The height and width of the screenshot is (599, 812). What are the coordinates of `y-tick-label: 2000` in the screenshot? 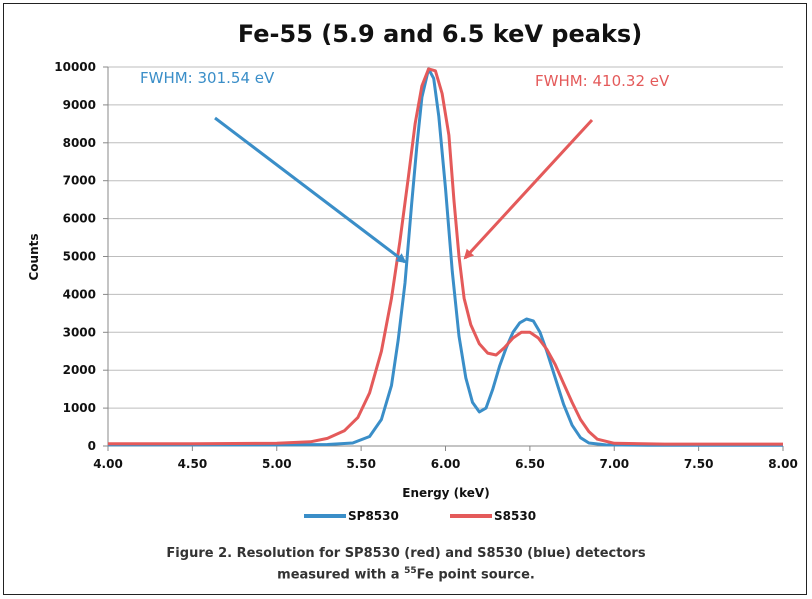 It's located at (79, 370).